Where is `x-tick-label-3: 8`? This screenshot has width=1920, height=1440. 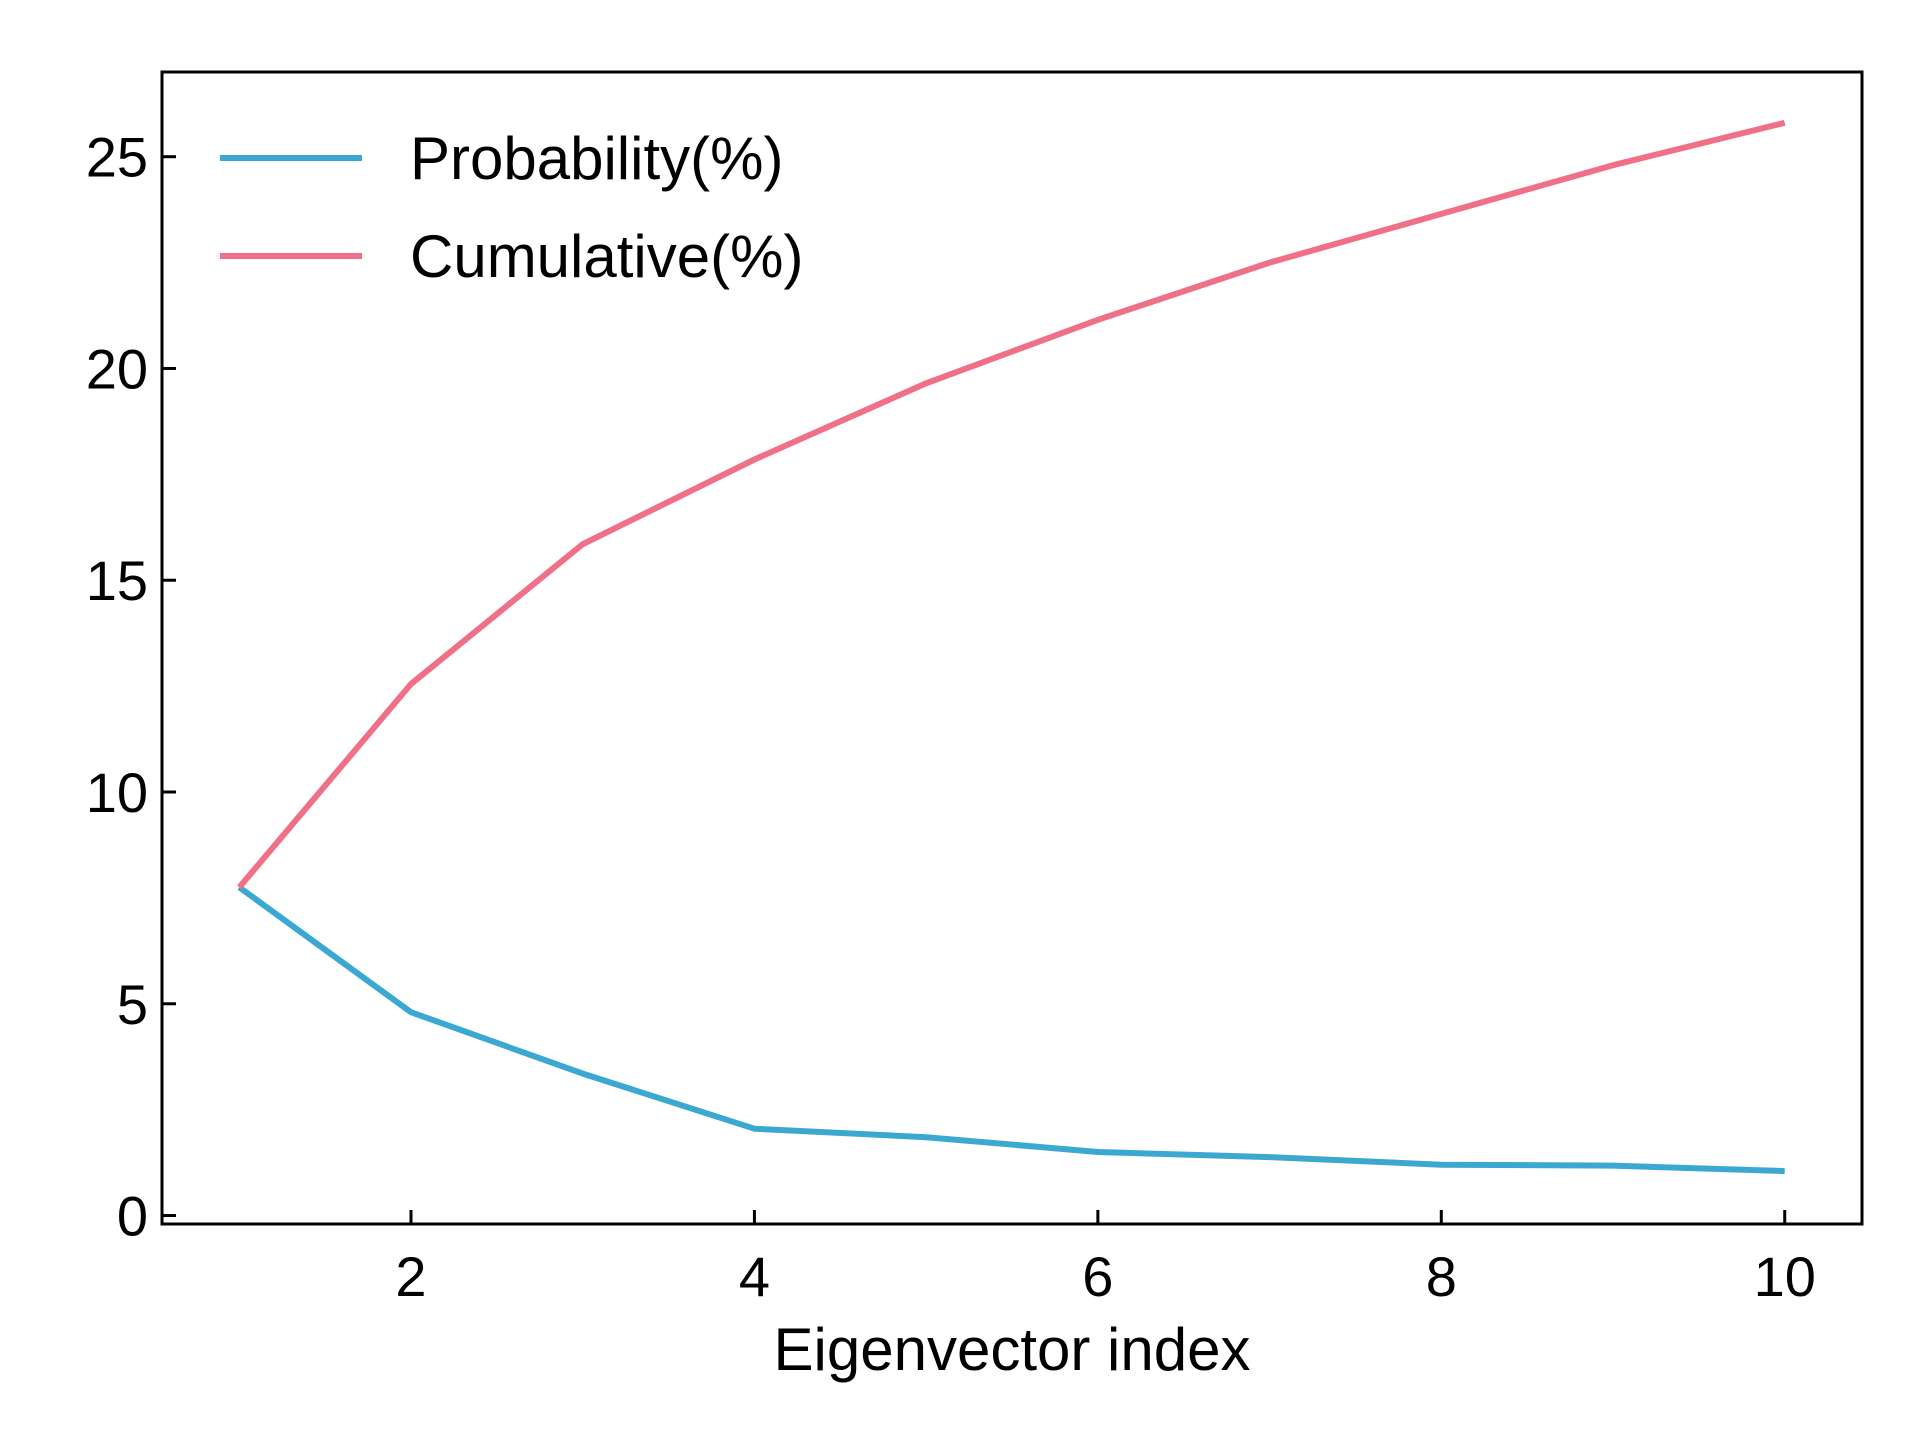 x-tick-label-3: 8 is located at coordinates (1441, 1276).